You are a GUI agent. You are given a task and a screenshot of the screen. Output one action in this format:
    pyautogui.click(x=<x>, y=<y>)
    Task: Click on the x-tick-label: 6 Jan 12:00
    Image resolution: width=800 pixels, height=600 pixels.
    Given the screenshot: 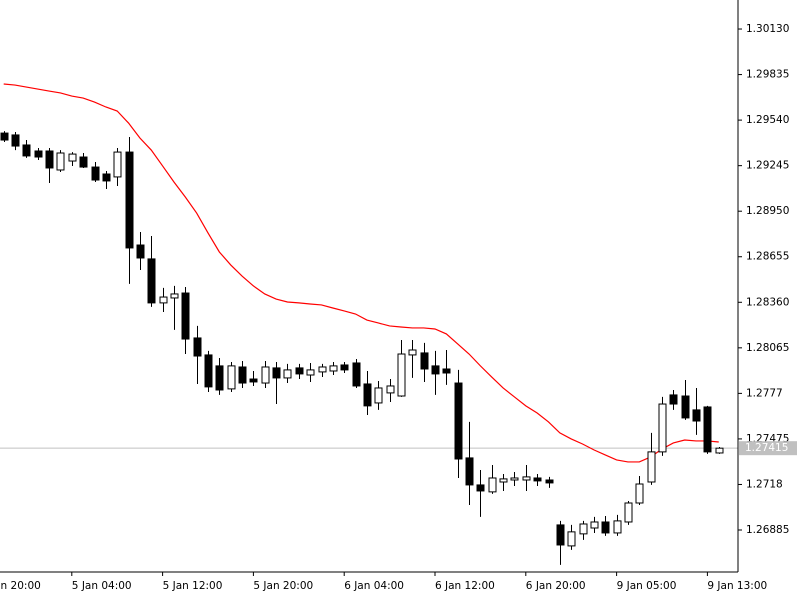 What is the action you would take?
    pyautogui.click(x=465, y=586)
    